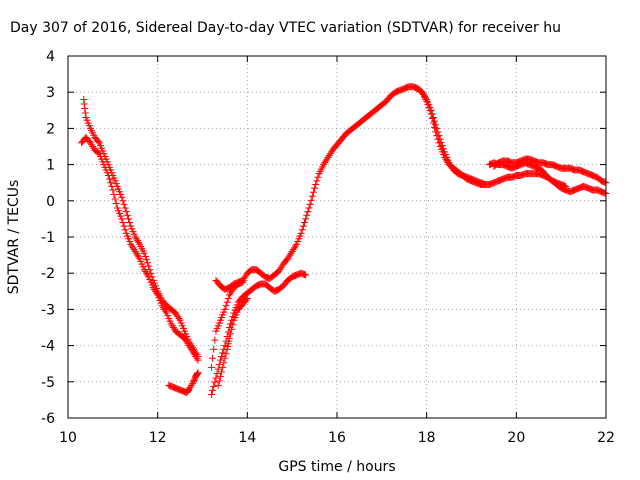  Describe the element at coordinates (50, 57) in the screenshot. I see `y-tick-label: 4` at that location.